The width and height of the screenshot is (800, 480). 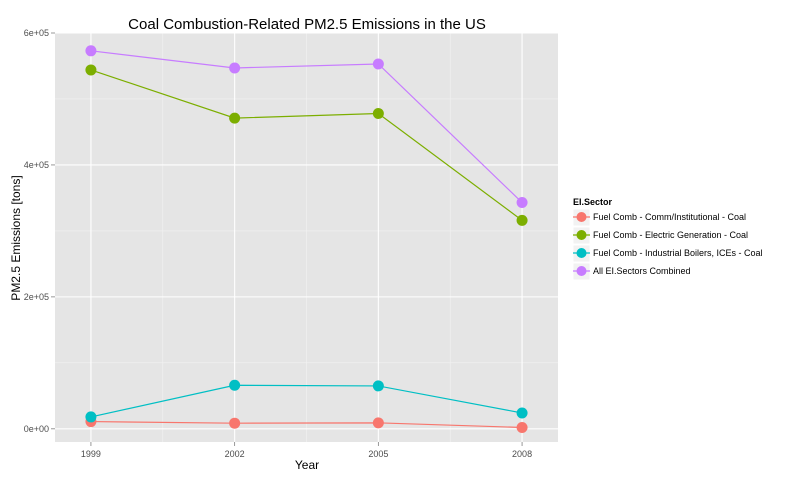 What do you see at coordinates (36, 297) in the screenshot?
I see `y-tick-label: 2e+05` at bounding box center [36, 297].